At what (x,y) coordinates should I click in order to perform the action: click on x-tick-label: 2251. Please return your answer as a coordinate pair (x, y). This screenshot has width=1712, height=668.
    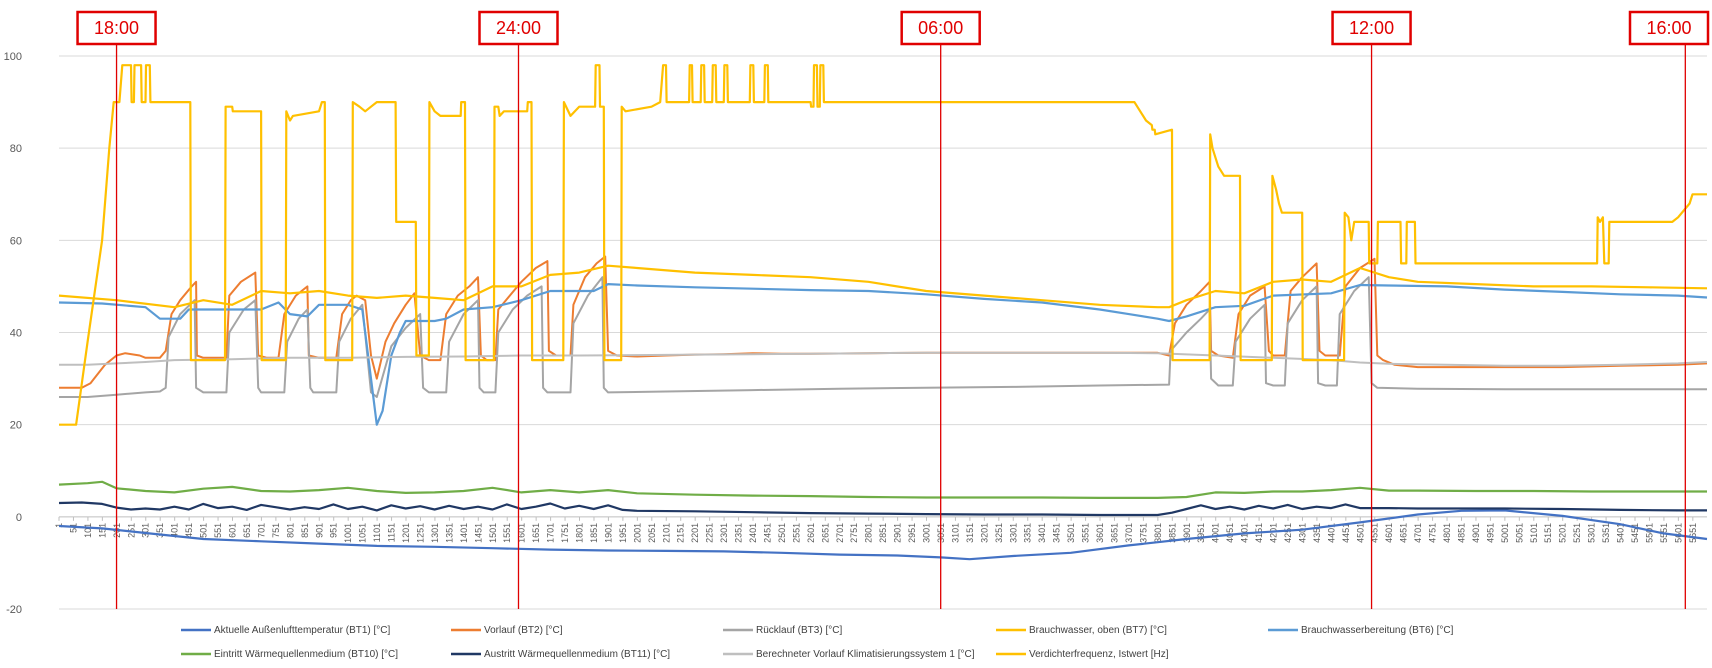
    Looking at the image, I should click on (710, 533).